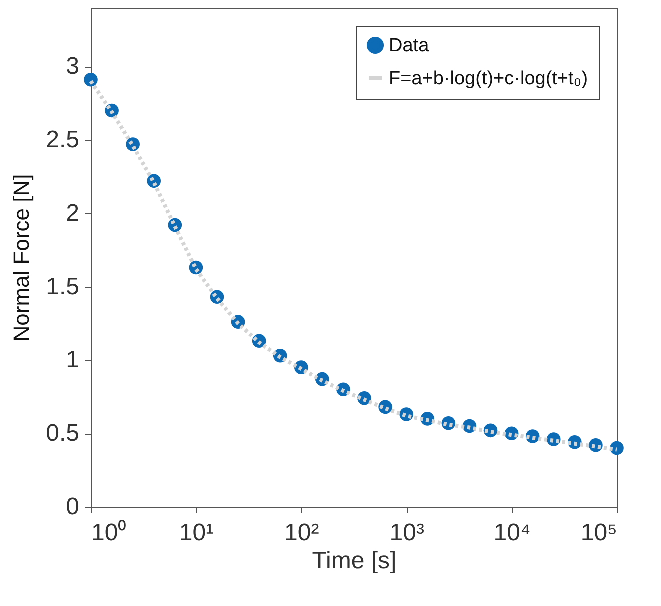  What do you see at coordinates (73, 507) in the screenshot?
I see `y-tick-label: 0` at bounding box center [73, 507].